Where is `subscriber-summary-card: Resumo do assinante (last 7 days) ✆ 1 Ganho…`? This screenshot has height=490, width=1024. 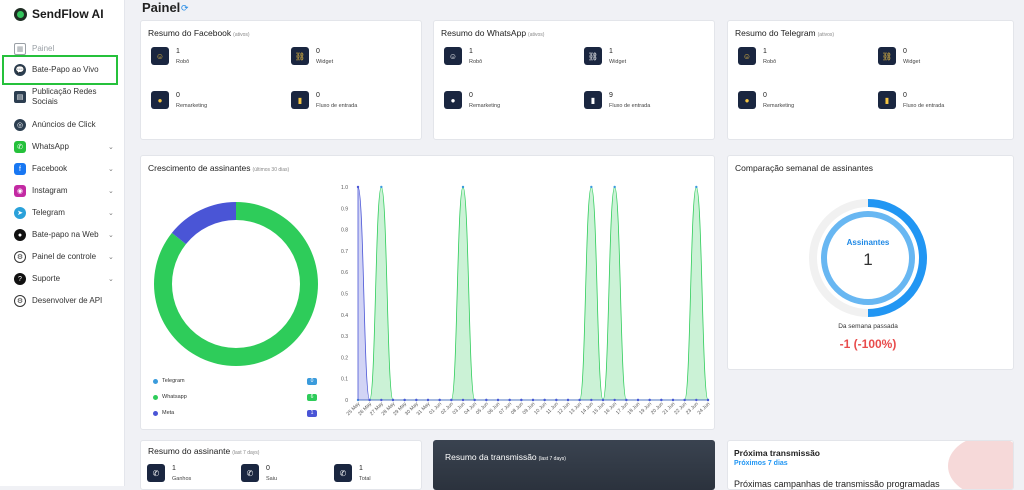 subscriber-summary-card: Resumo do assinante (last 7 days) ✆ 1 Ganho… is located at coordinates (281, 465).